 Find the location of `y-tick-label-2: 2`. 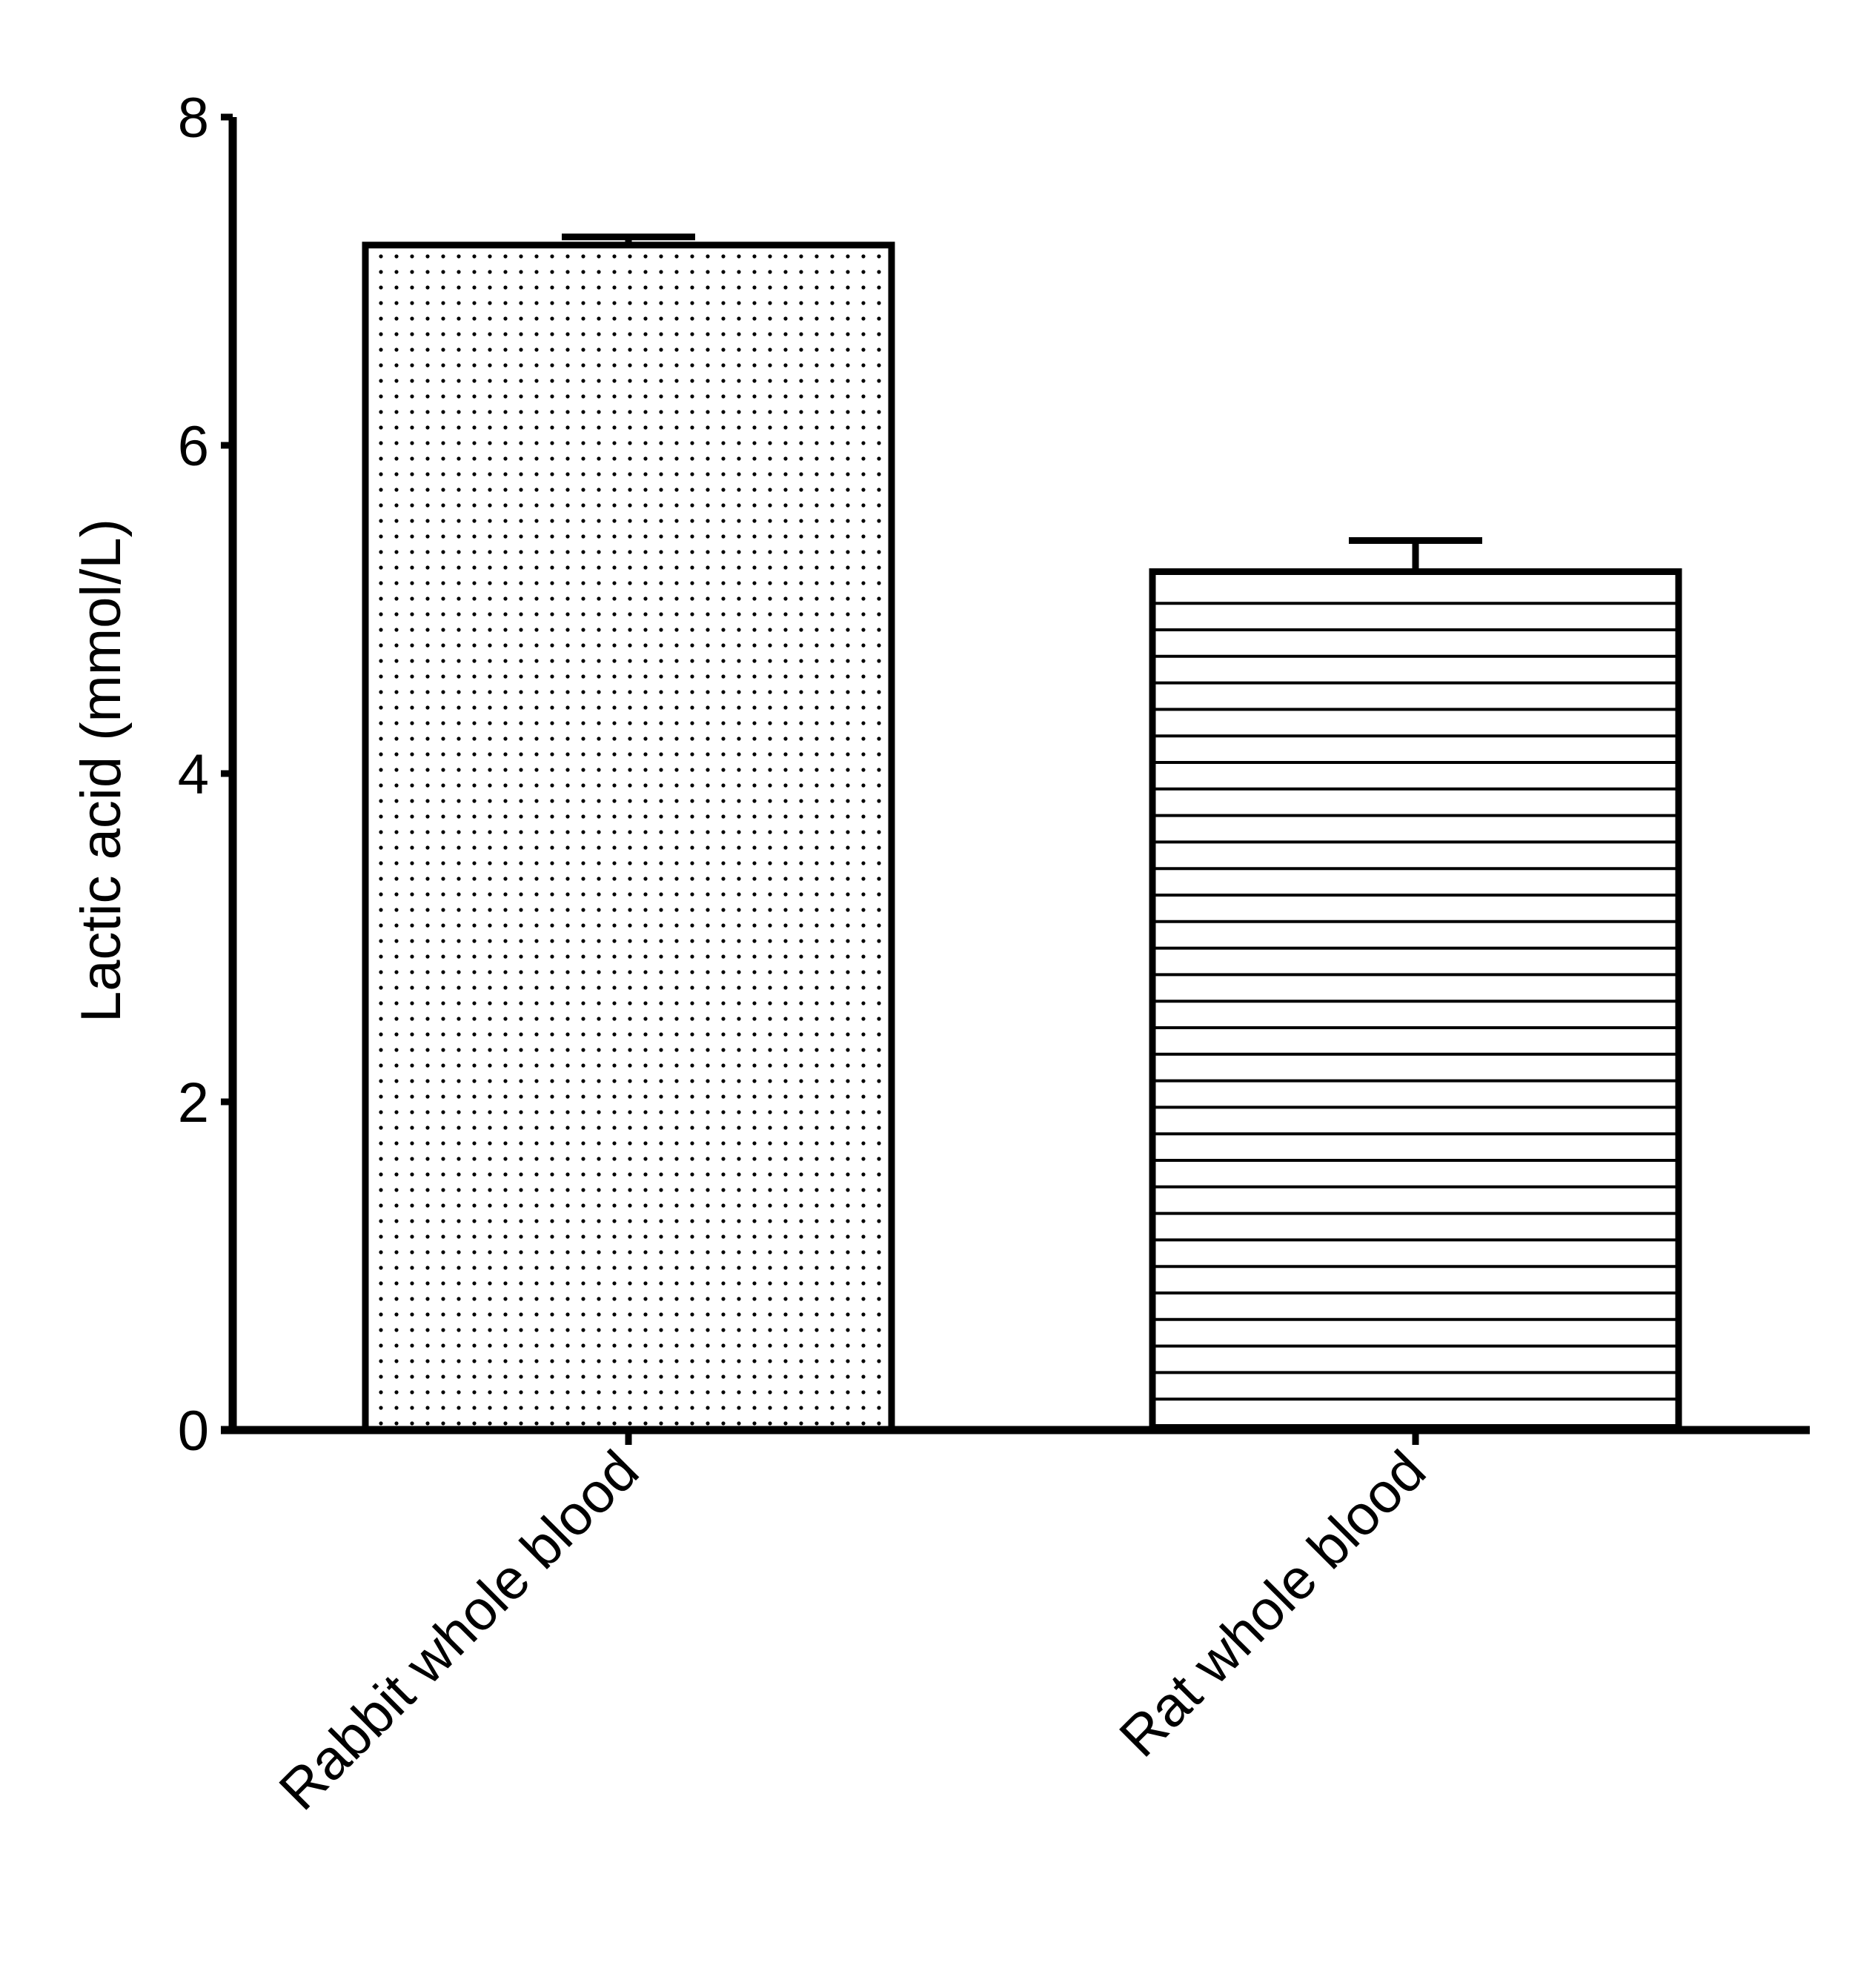

y-tick-label-2: 2 is located at coordinates (193, 1102).